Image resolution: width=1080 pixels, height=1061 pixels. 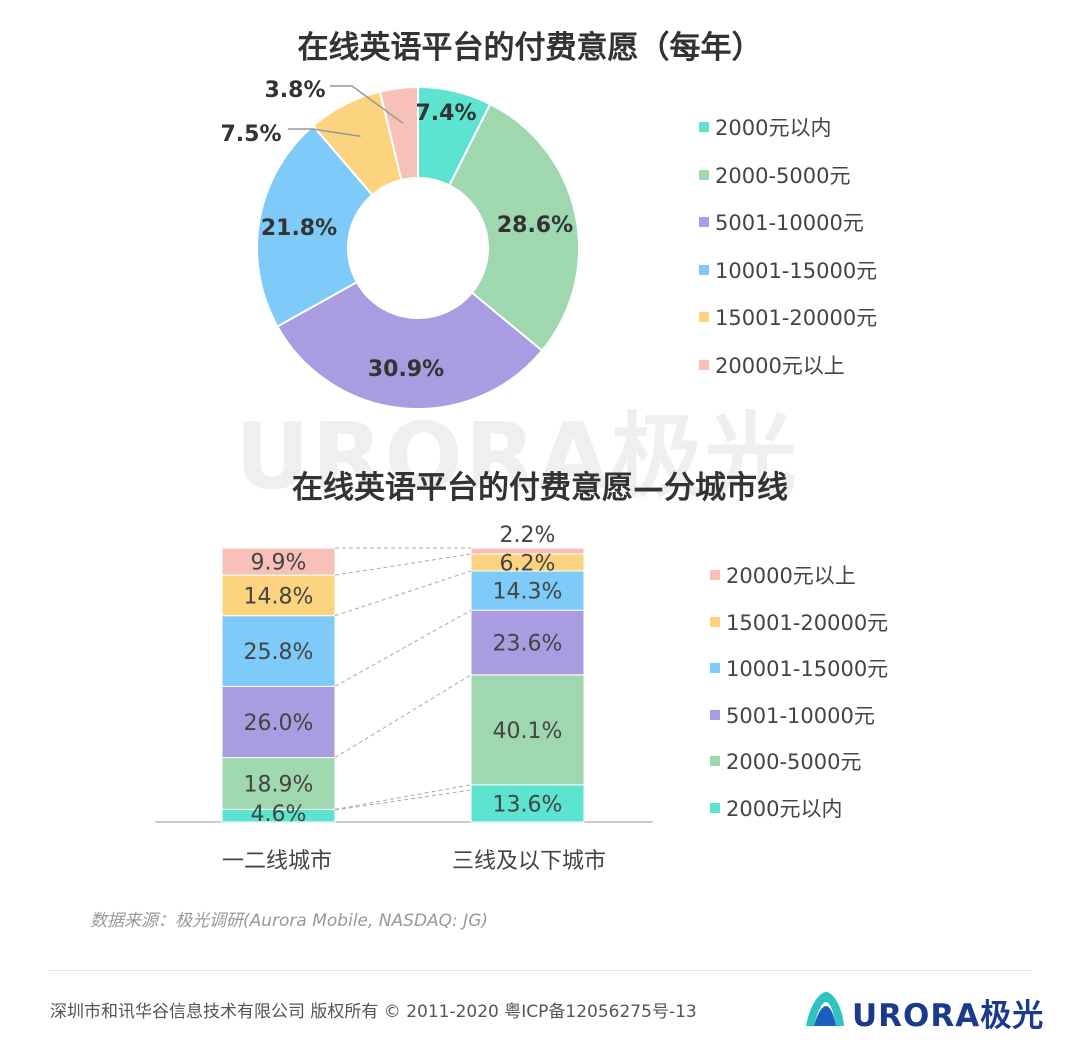 I want to click on bar-label-1-3: 26.0%, so click(x=279, y=723).